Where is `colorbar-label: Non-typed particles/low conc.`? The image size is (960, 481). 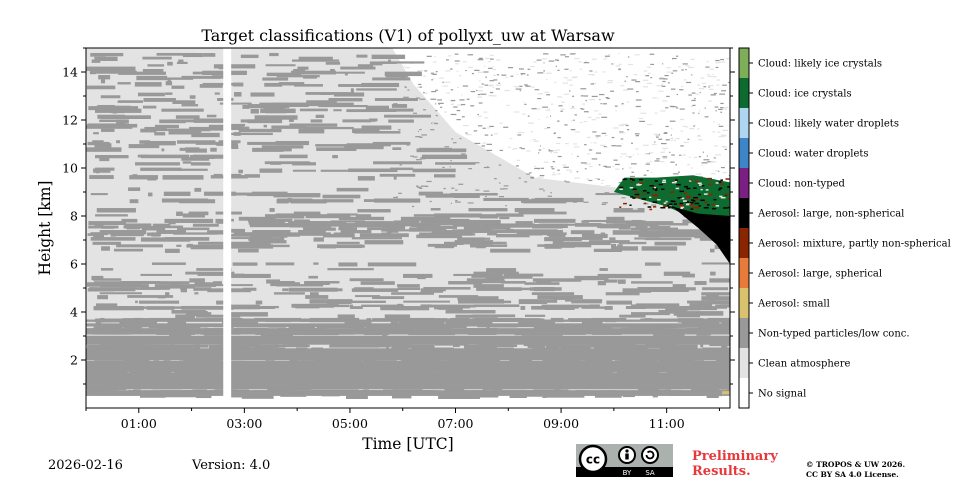 colorbar-label: Non-typed particles/low conc. is located at coordinates (834, 334).